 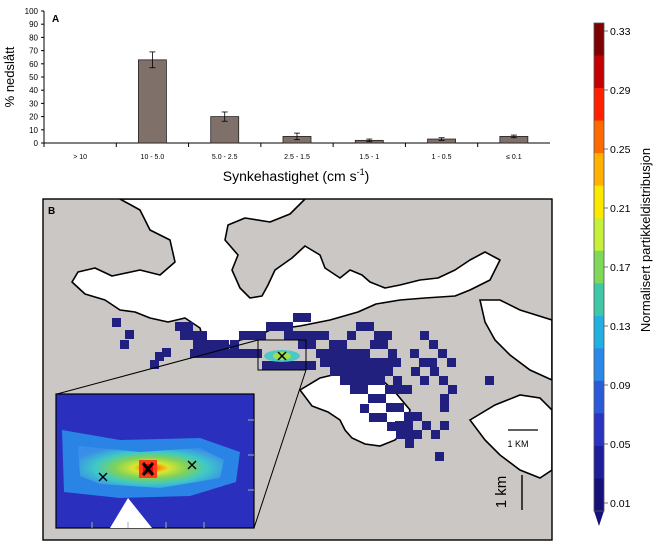 I want to click on right-marker-icon, so click(x=192, y=465).